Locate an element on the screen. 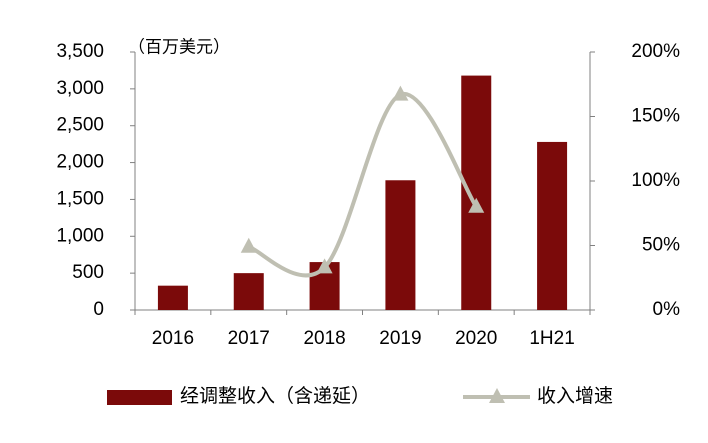 The width and height of the screenshot is (708, 443). y2-tick-label: 0% is located at coordinates (667, 309).